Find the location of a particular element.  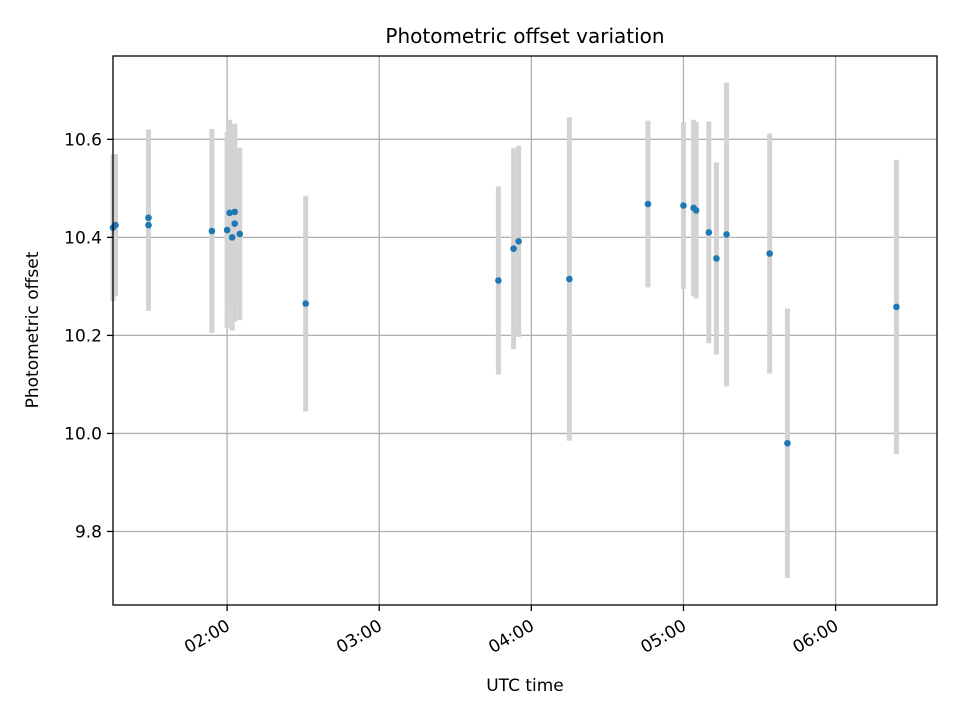

y-tick-label: 10.4 is located at coordinates (83, 238).